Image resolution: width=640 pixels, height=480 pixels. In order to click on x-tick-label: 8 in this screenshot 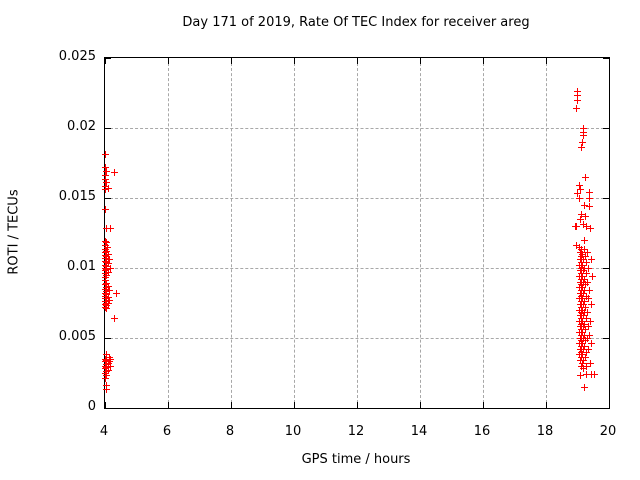, I will do `click(230, 431)`.